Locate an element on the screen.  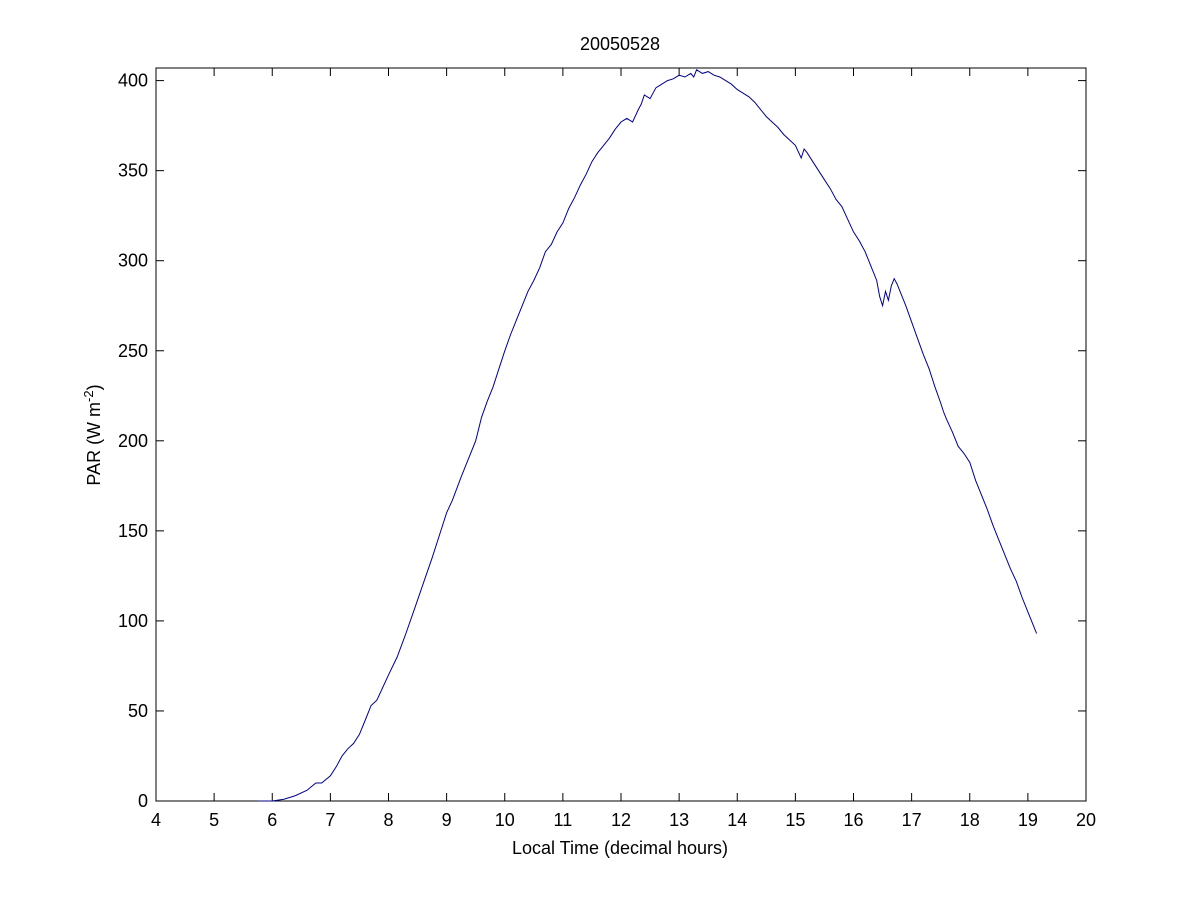
x-tick-label: 18 is located at coordinates (970, 820).